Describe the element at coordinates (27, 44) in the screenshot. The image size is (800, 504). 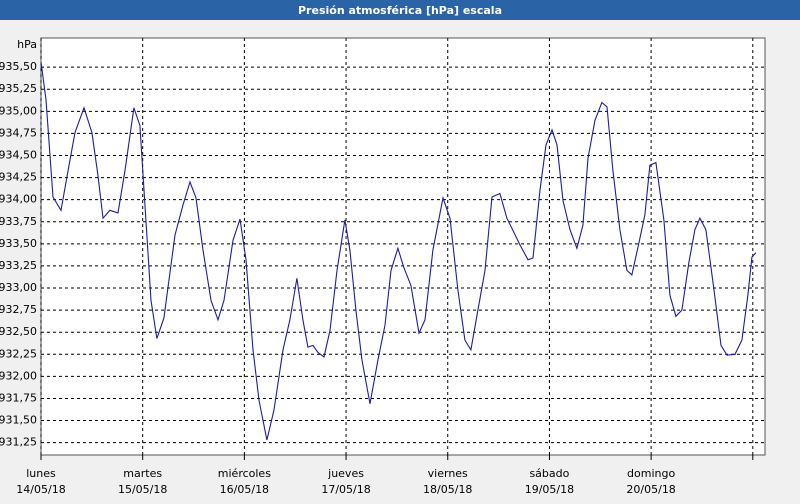
I see `y-axis-label: hPa` at that location.